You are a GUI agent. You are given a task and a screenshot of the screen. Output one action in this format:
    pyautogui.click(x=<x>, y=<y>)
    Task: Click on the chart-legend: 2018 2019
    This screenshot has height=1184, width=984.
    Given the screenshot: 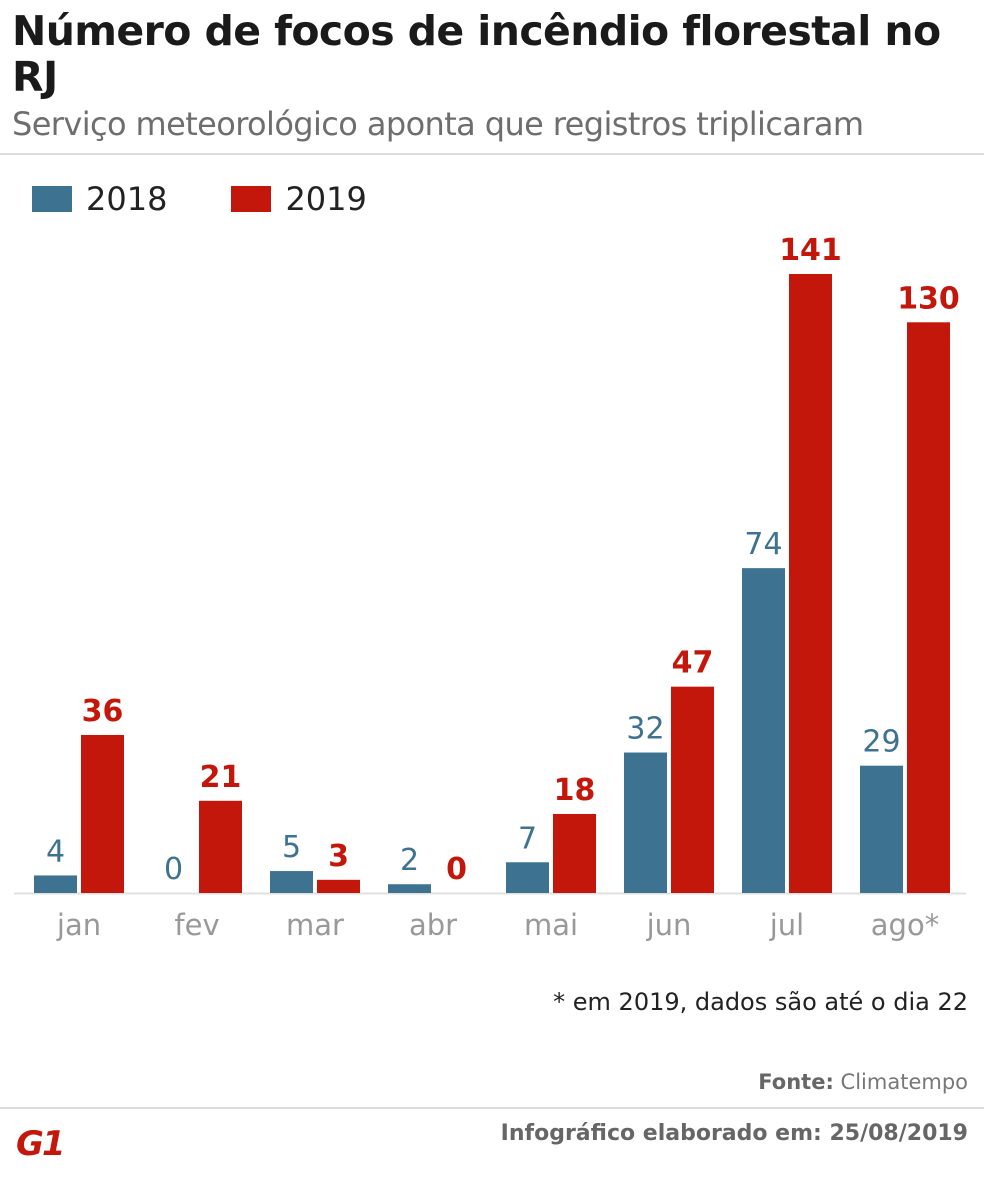 What is the action you would take?
    pyautogui.click(x=231, y=199)
    